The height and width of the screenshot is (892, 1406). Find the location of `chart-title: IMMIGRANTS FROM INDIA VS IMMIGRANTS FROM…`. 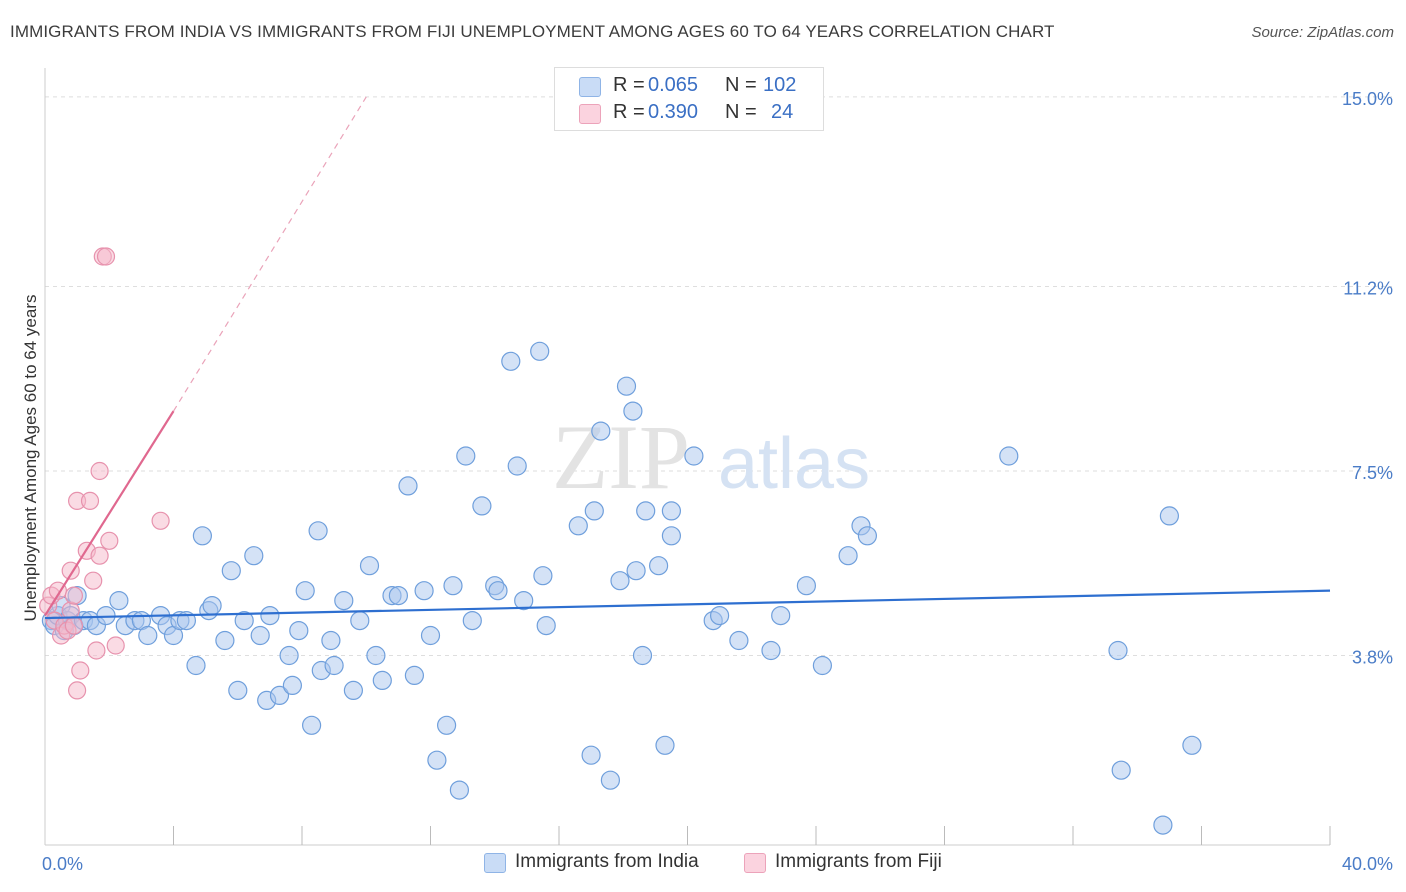

chart-title: IMMIGRANTS FROM INDIA VS IMMIGRANTS FROM… is located at coordinates (532, 31).